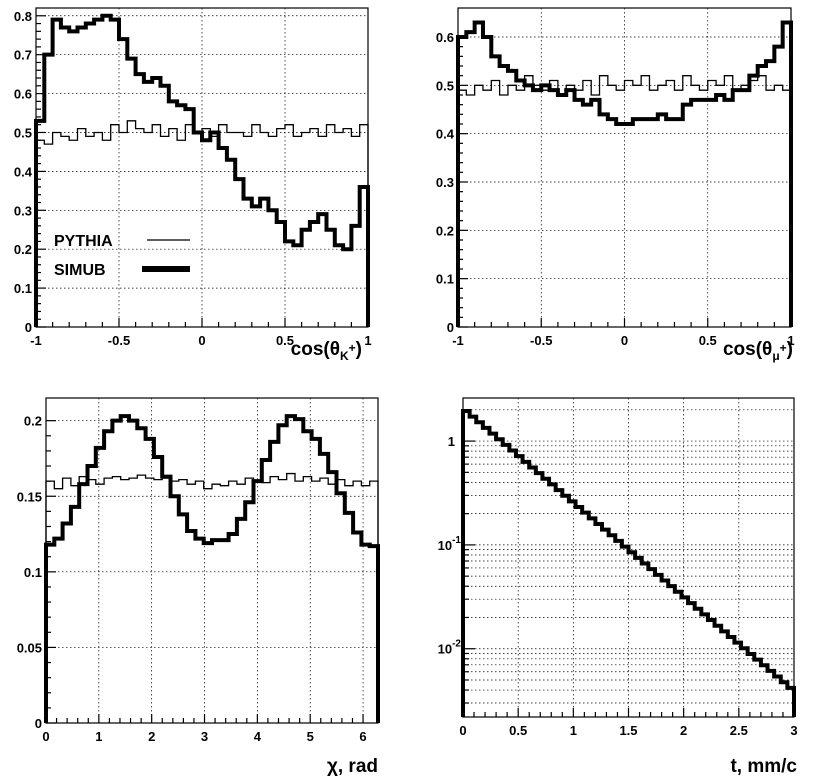 The image size is (813, 778). I want to click on y-tick-exp: -1, so click(456, 540).